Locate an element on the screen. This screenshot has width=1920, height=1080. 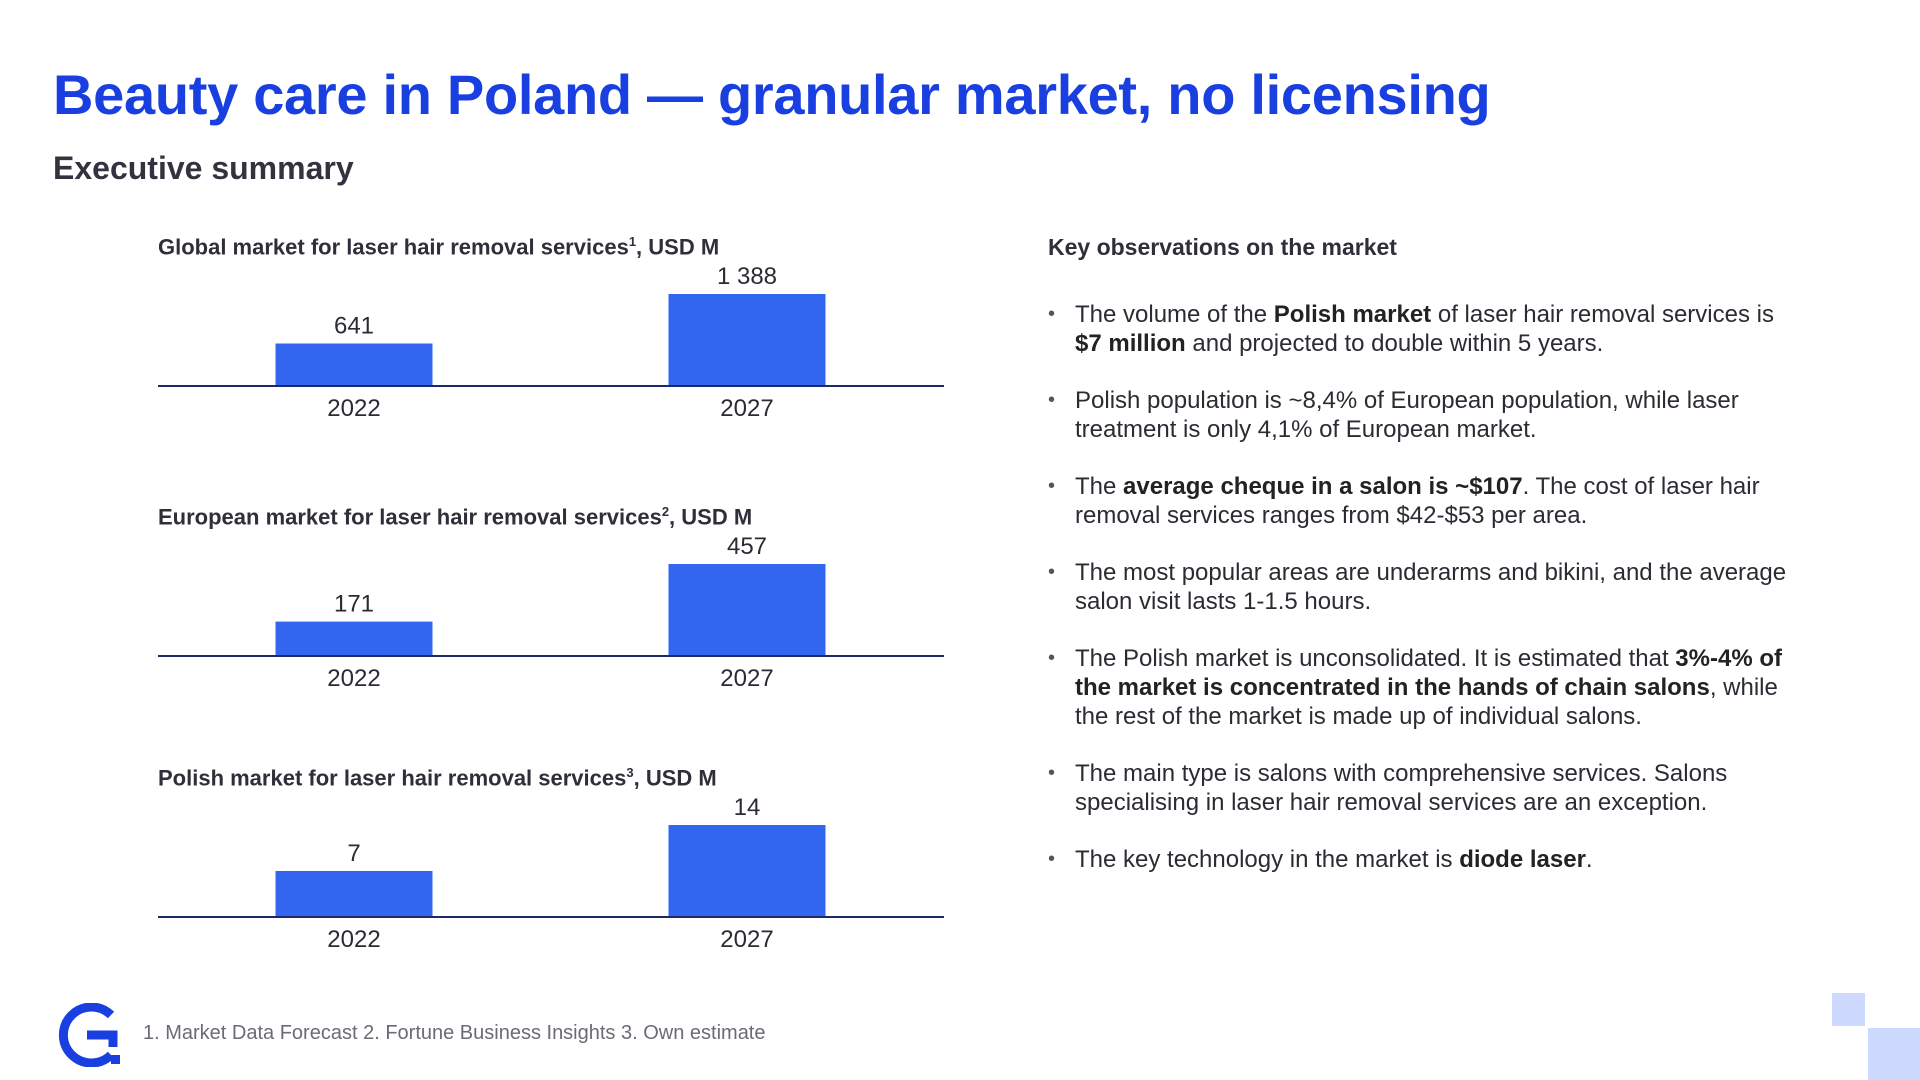
observation-highlight: $7 million is located at coordinates (1130, 343).